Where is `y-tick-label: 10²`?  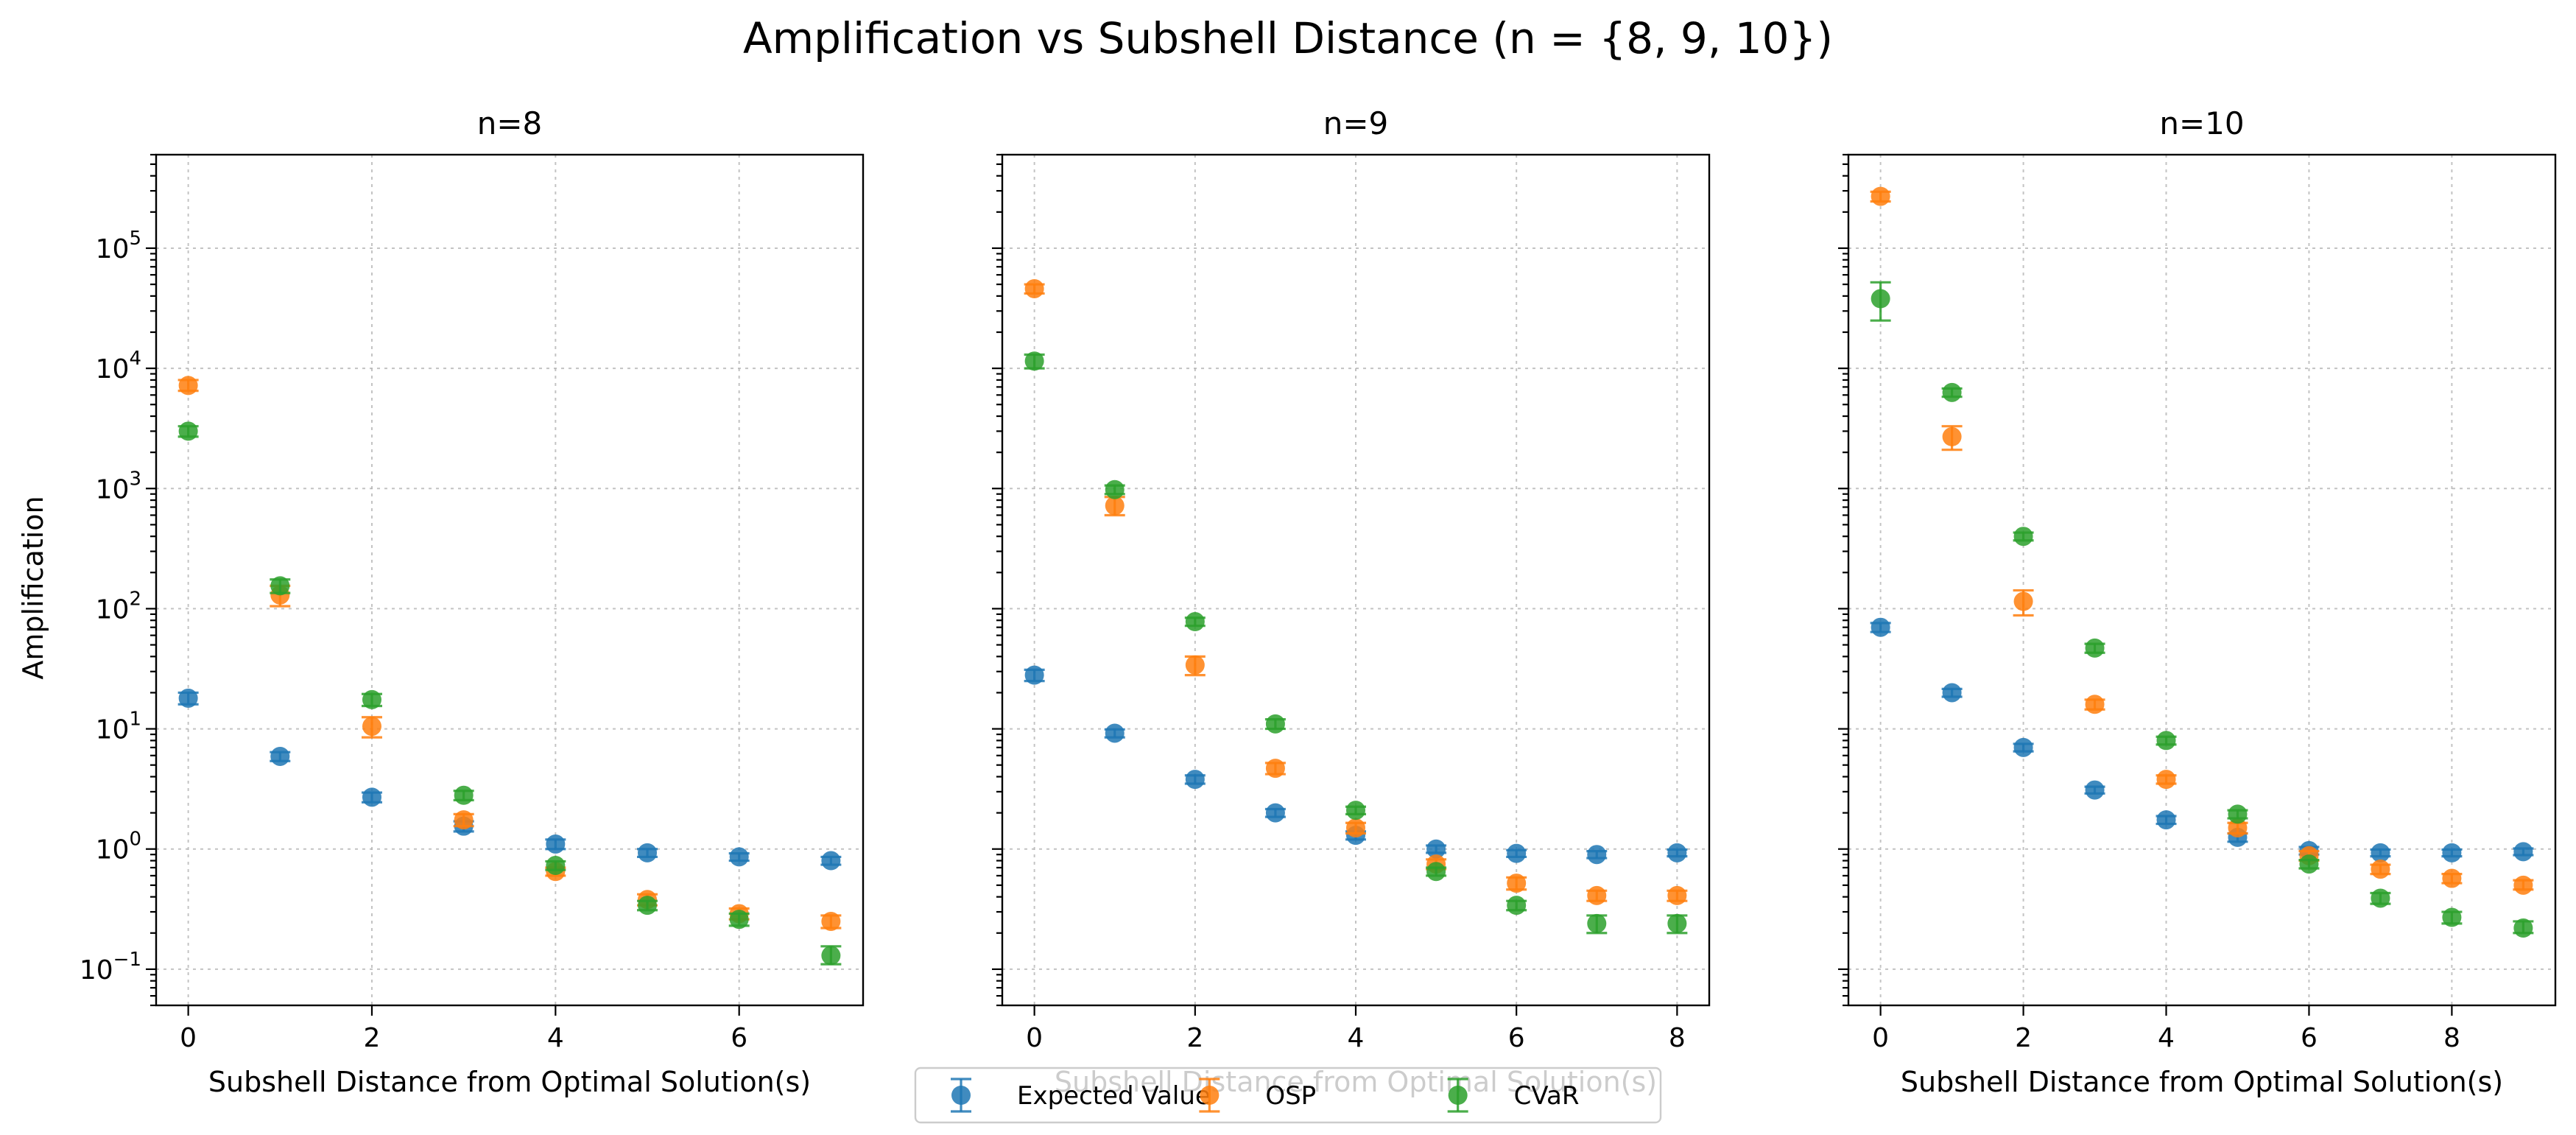
y-tick-label: 10² is located at coordinates (118, 606).